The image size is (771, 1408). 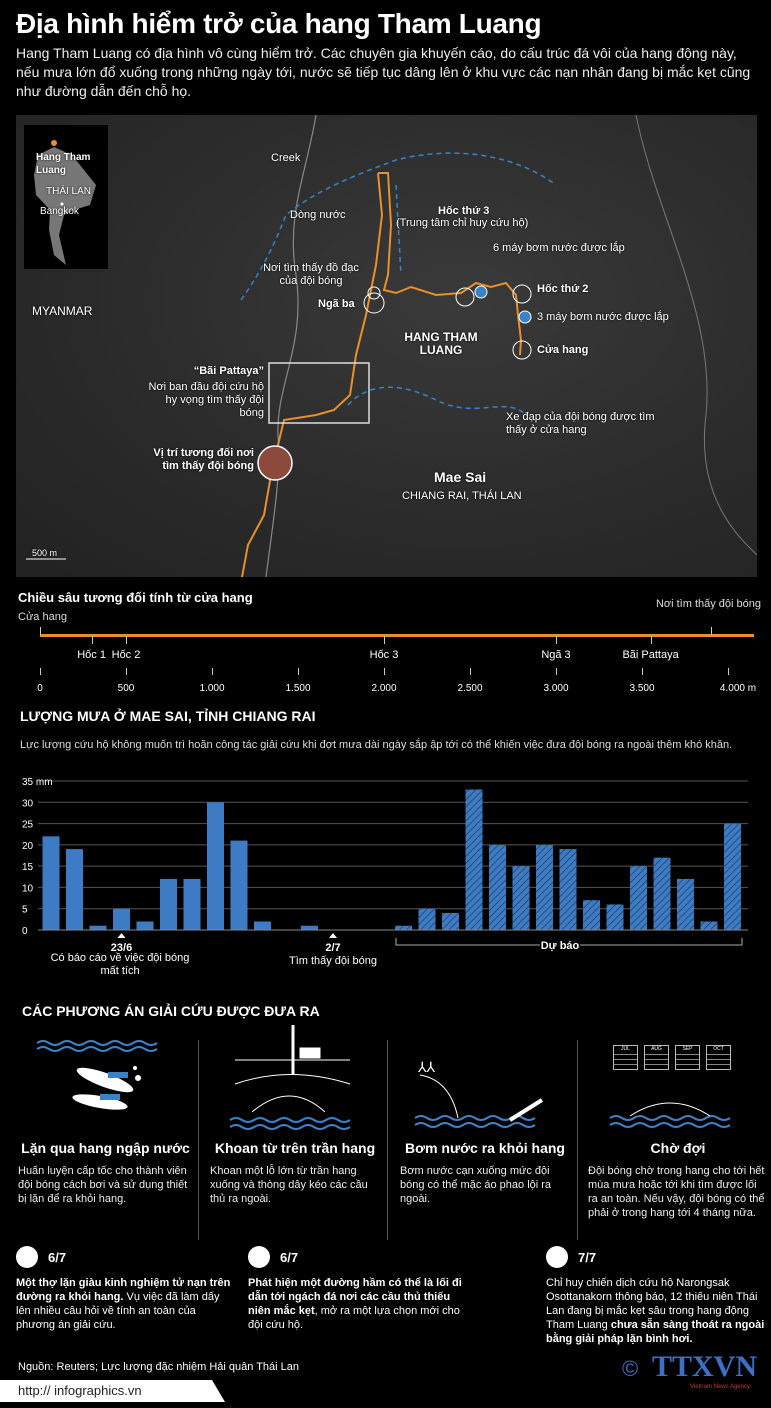 What do you see at coordinates (63, 164) in the screenshot?
I see `inset-cave-label: Hang Tham Luang` at bounding box center [63, 164].